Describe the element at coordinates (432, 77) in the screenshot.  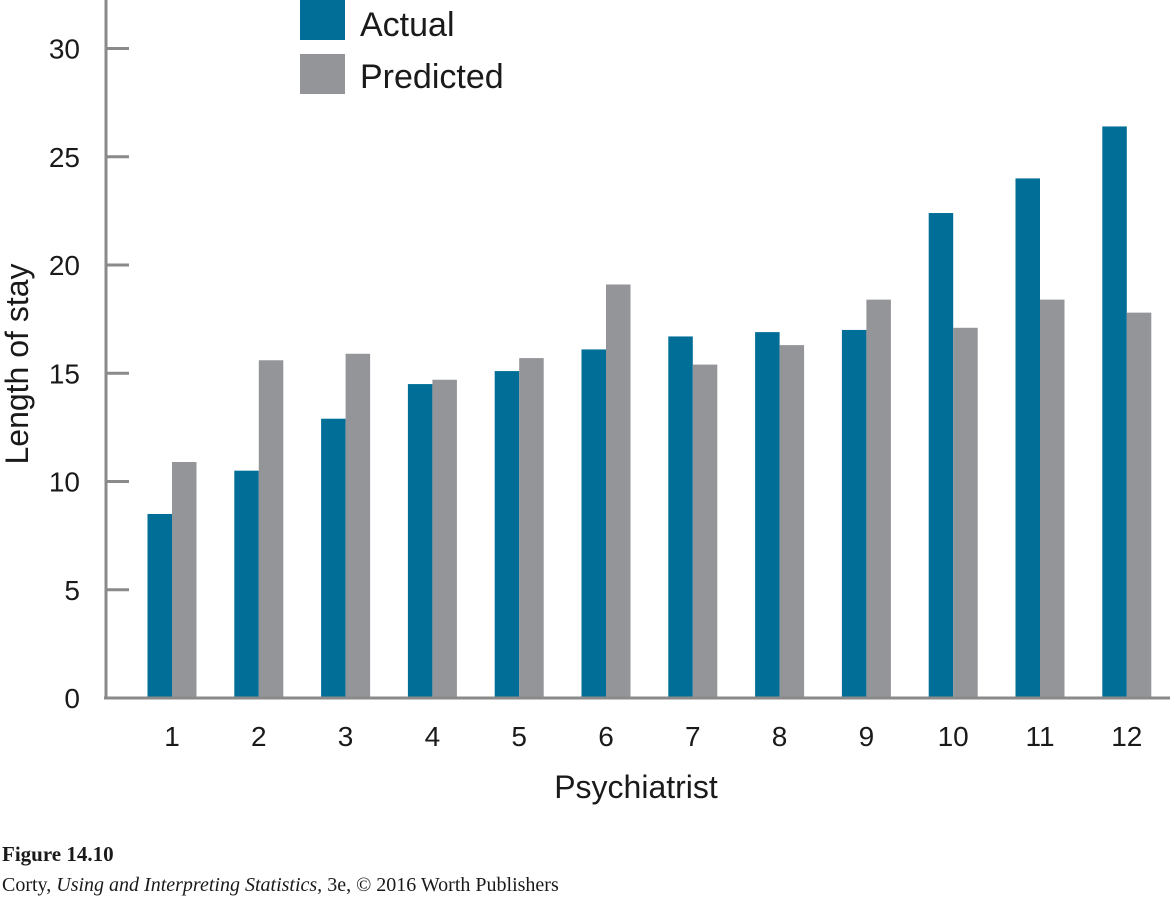
I see `legend-label-predicted: Predicted` at that location.